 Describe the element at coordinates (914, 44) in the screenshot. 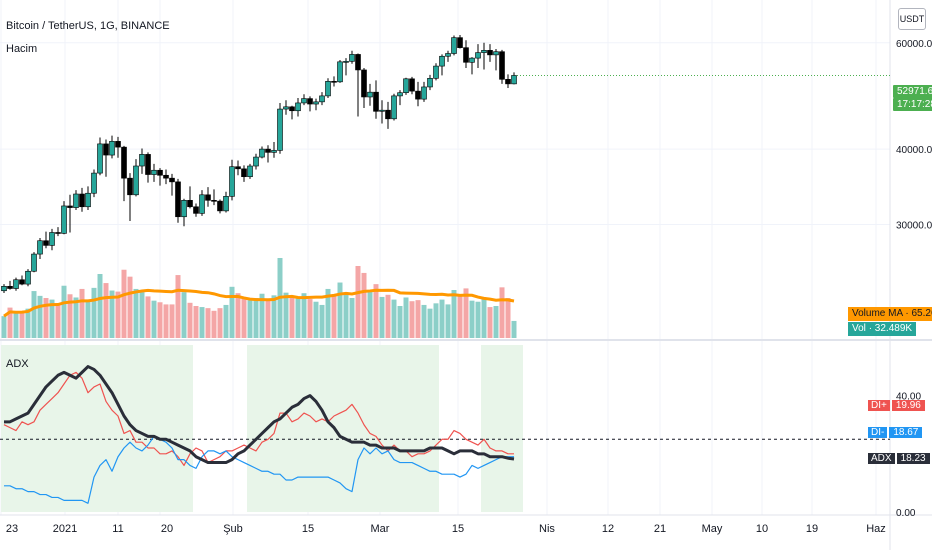

I see `price-tick-label: 60000.00` at that location.